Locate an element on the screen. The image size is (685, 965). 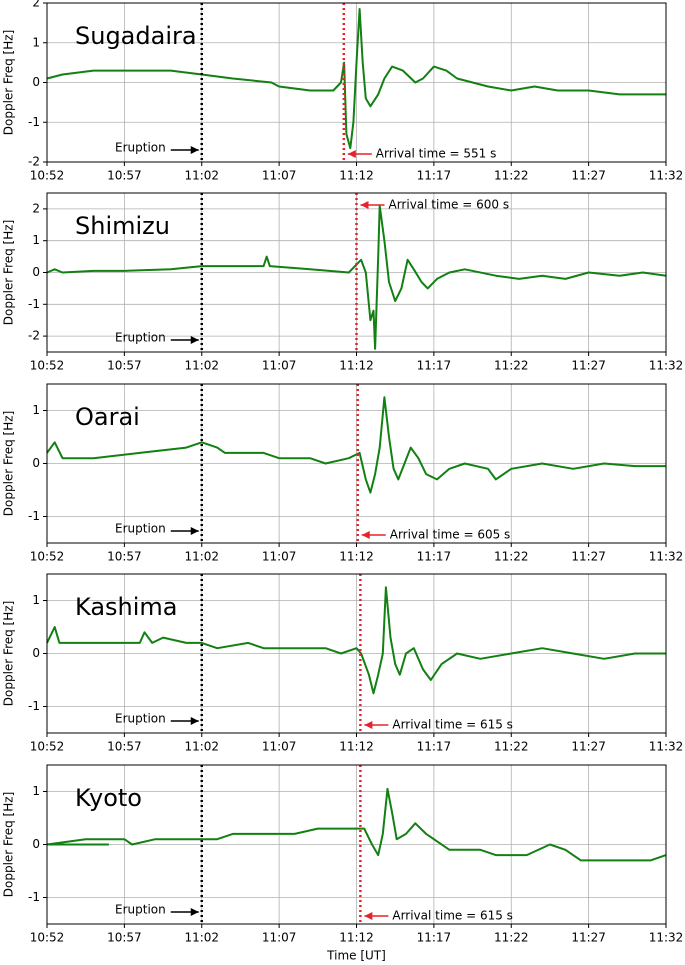
station-label: Shimizu is located at coordinates (122, 226).